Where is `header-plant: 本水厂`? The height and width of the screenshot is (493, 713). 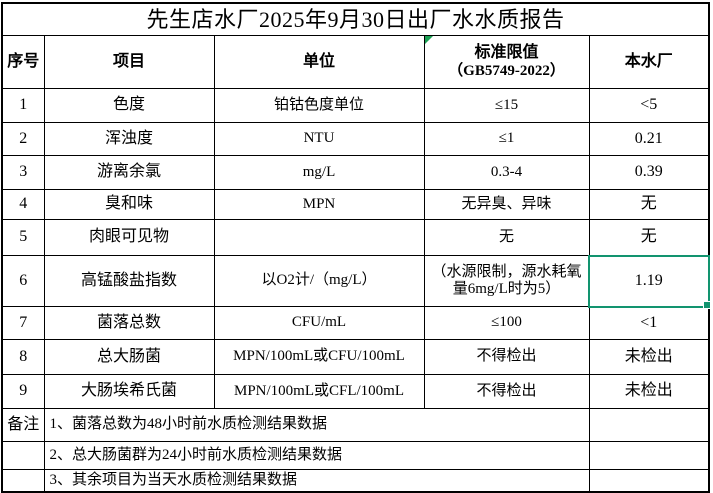 header-plant: 本水厂 is located at coordinates (649, 62).